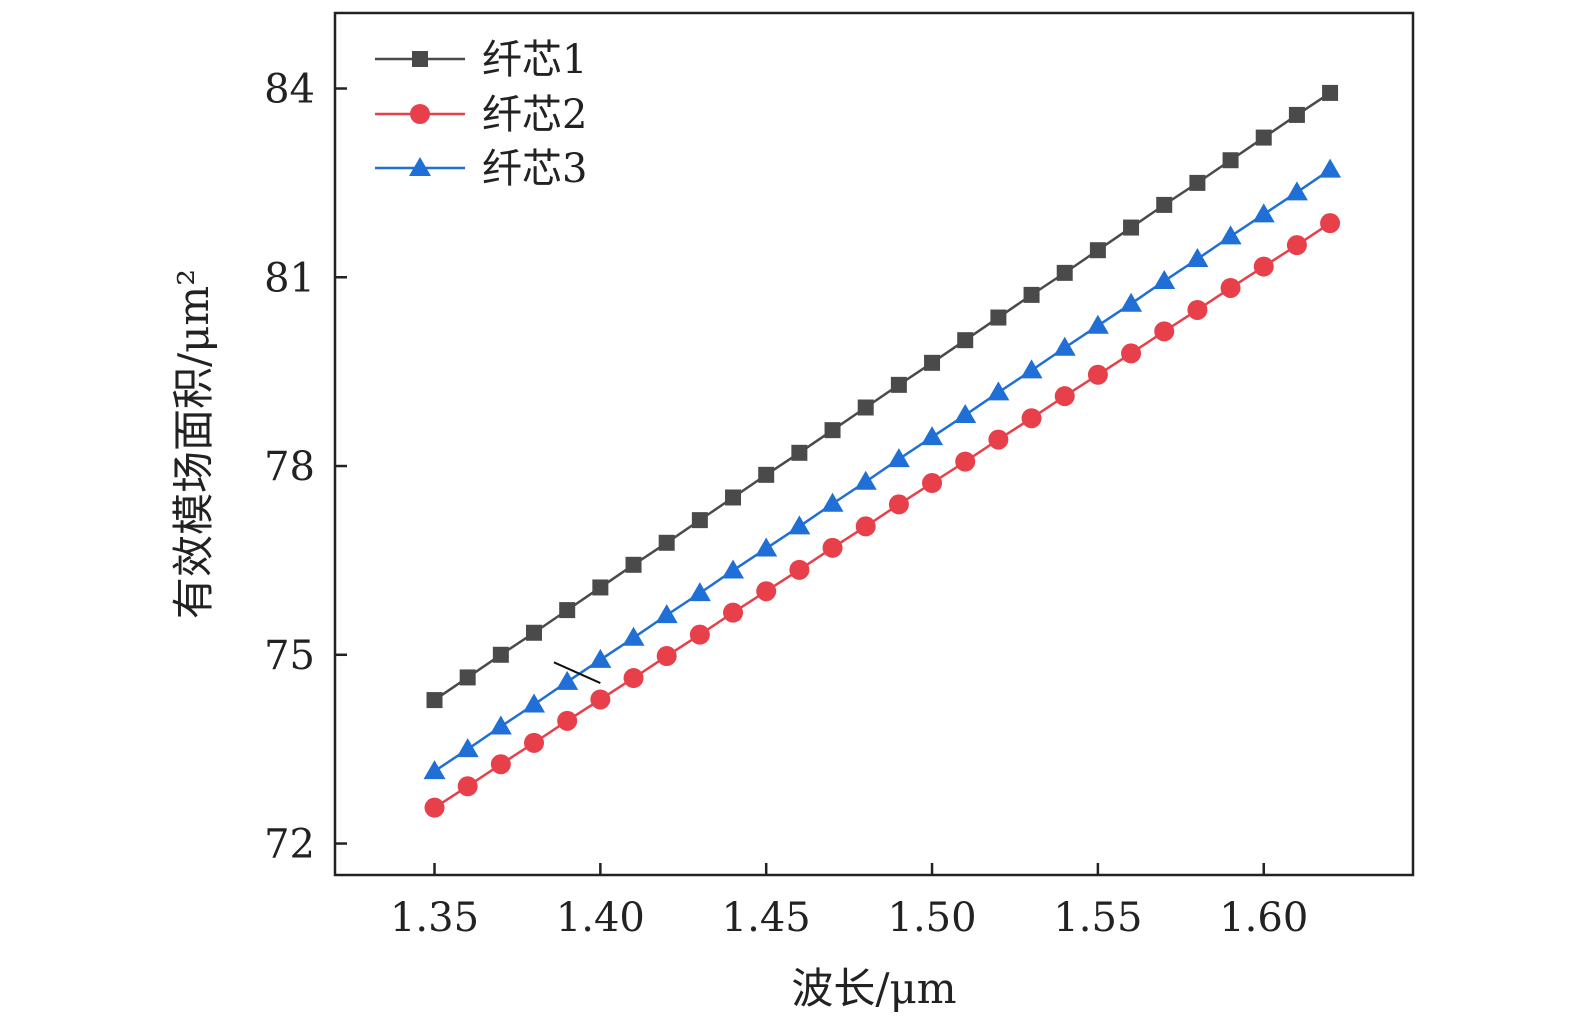 The image size is (1575, 1033). Describe the element at coordinates (1263, 918) in the screenshot. I see `x-tick-label: 1.60` at that location.